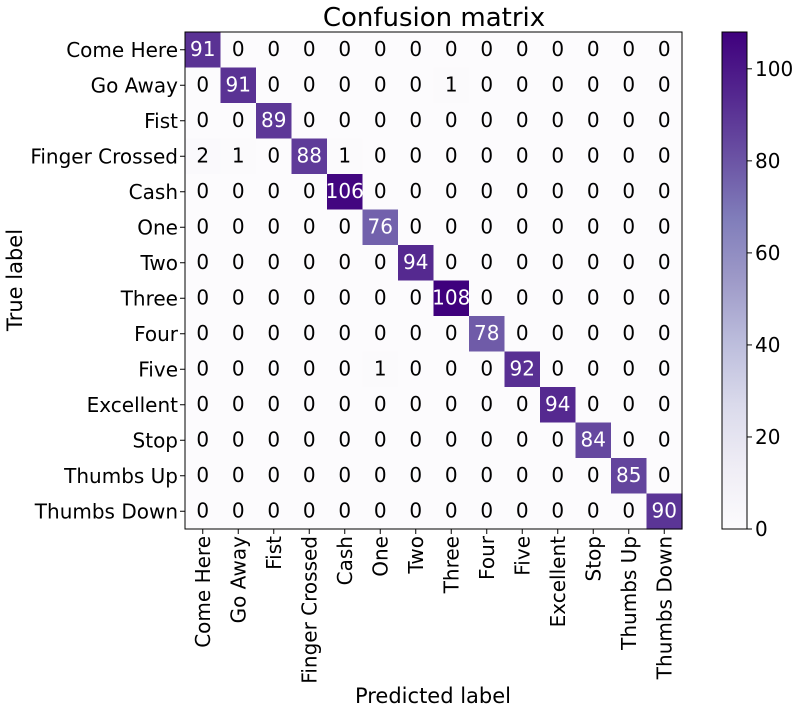 The height and width of the screenshot is (714, 798). I want to click on y-tick-label: Three, so click(149, 298).